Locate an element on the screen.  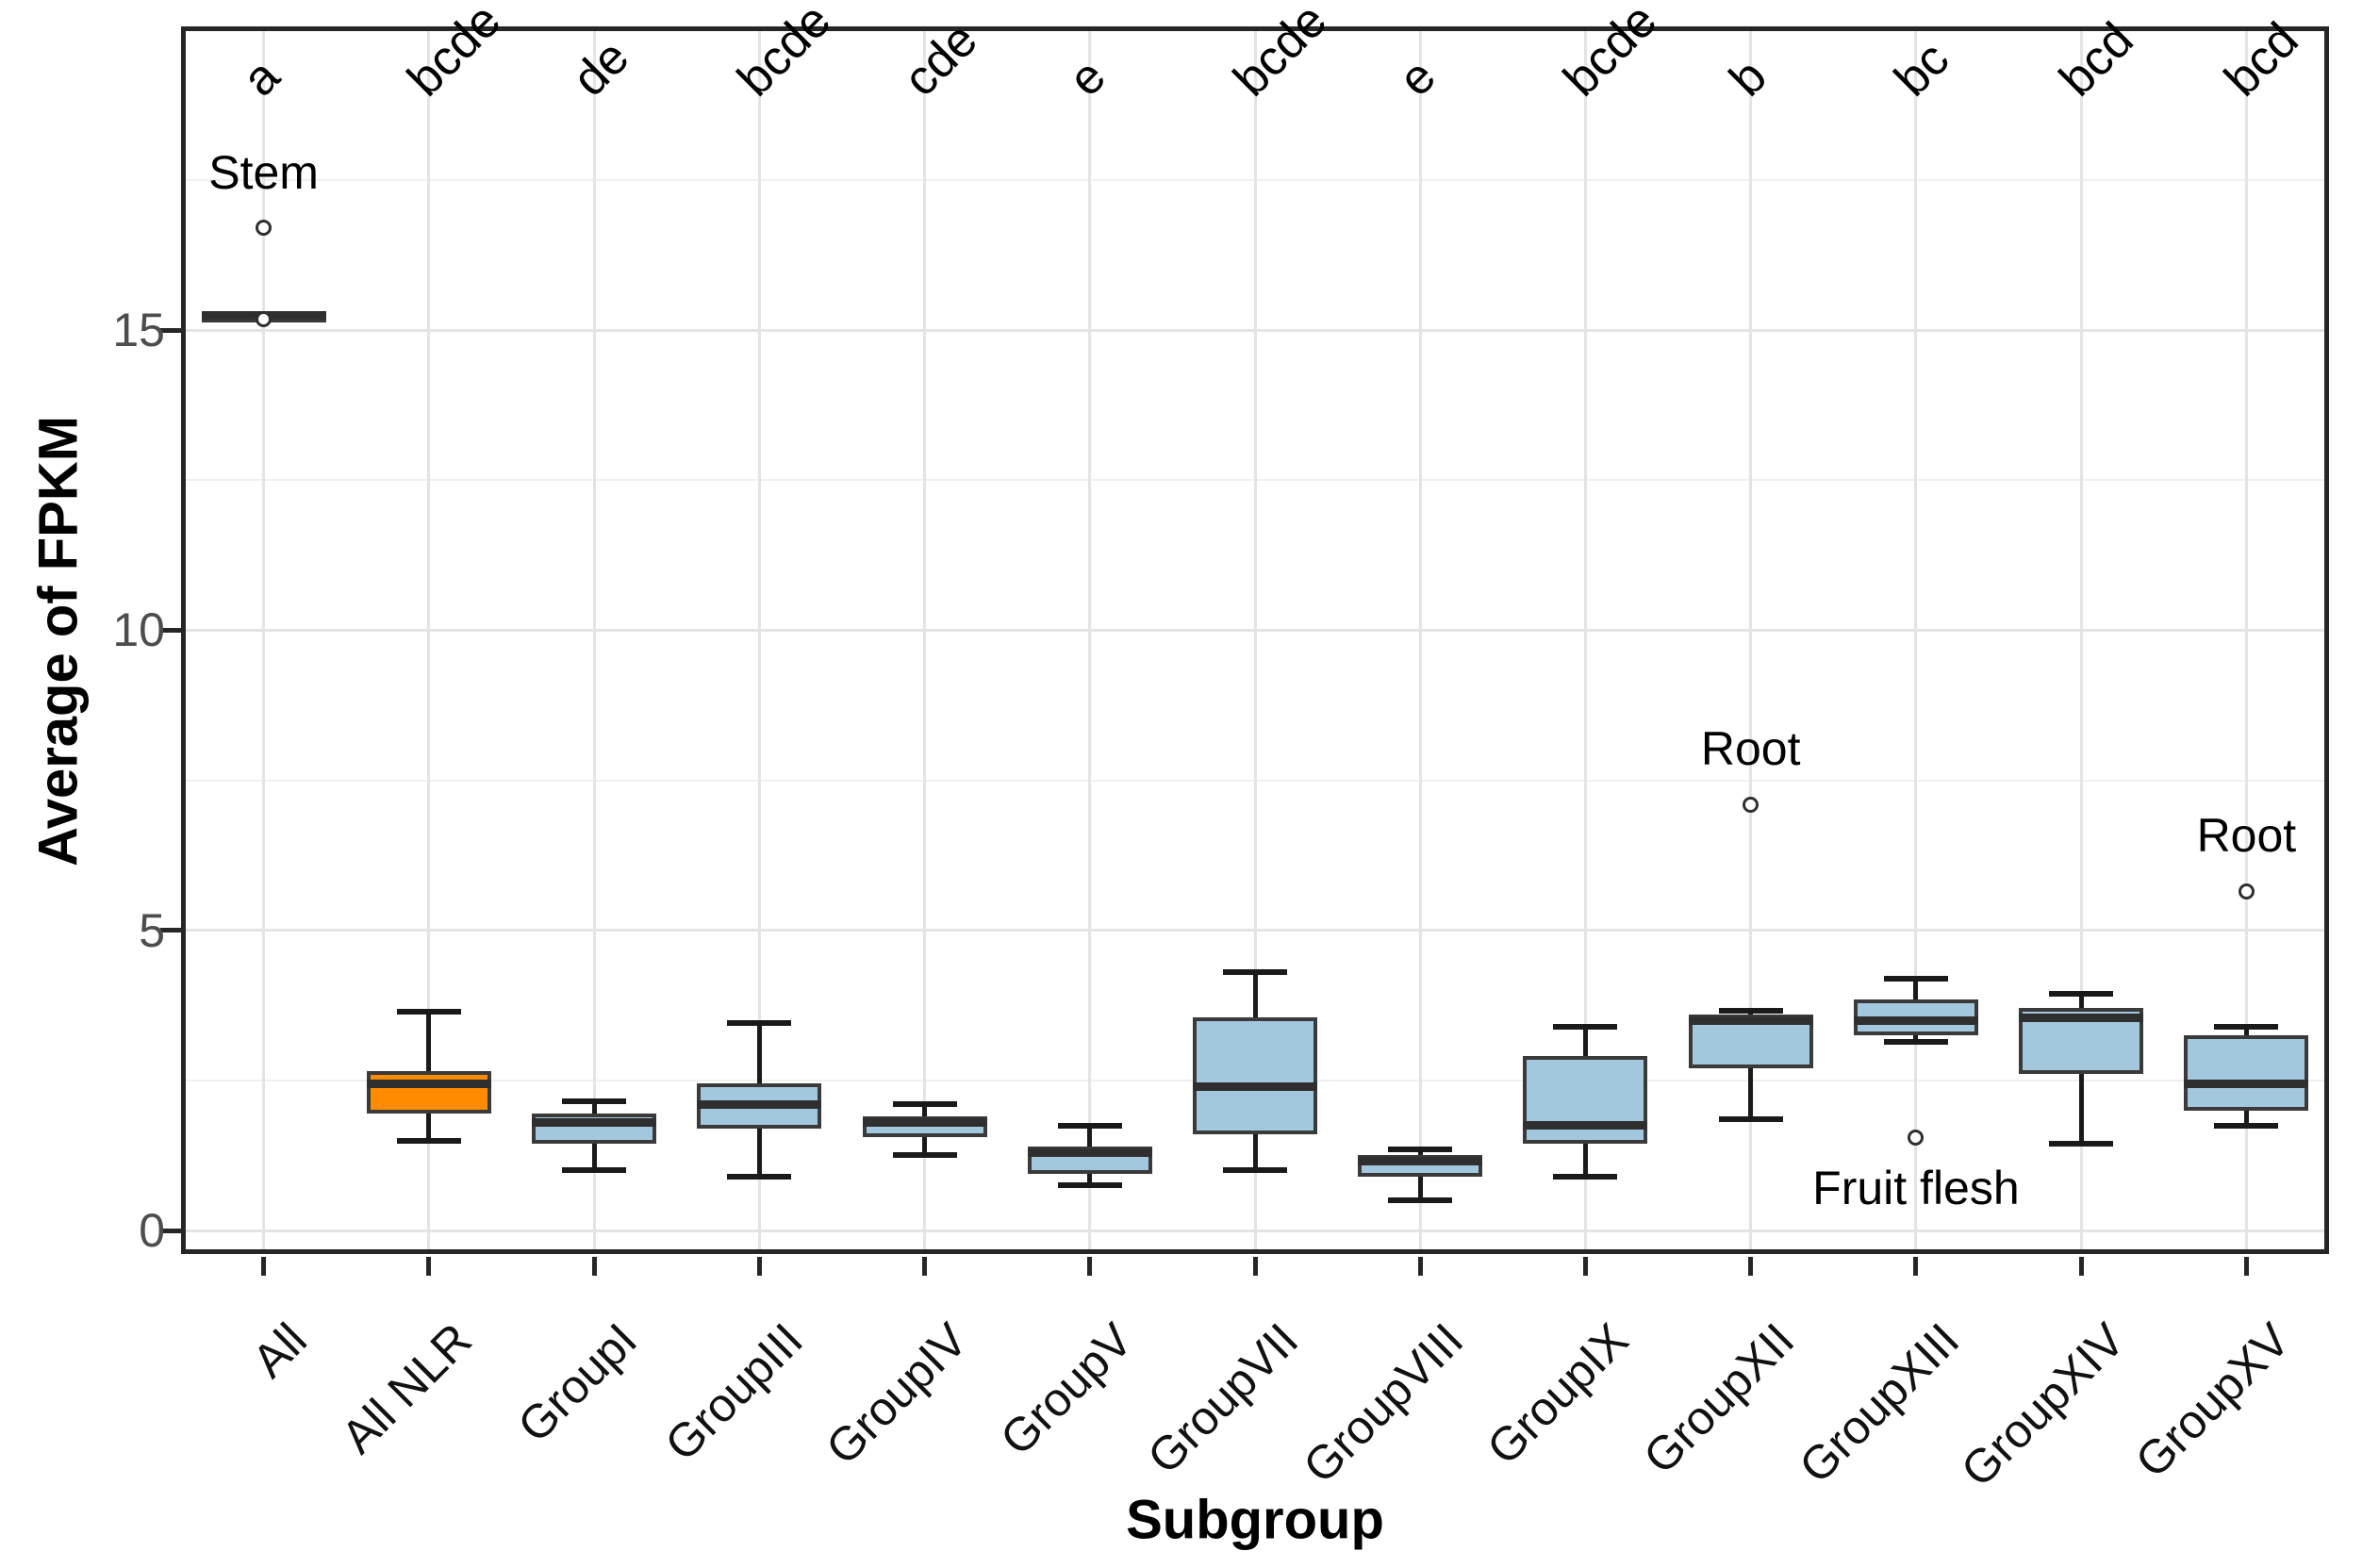
upper-whisker-cap-GroupVII is located at coordinates (1255, 972).